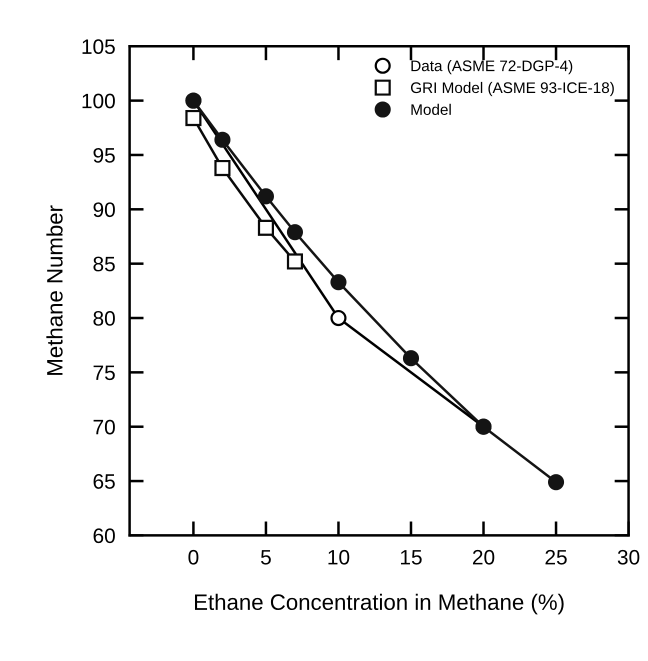  Describe the element at coordinates (104, 155) in the screenshot. I see `y-tick-label: 95` at that location.